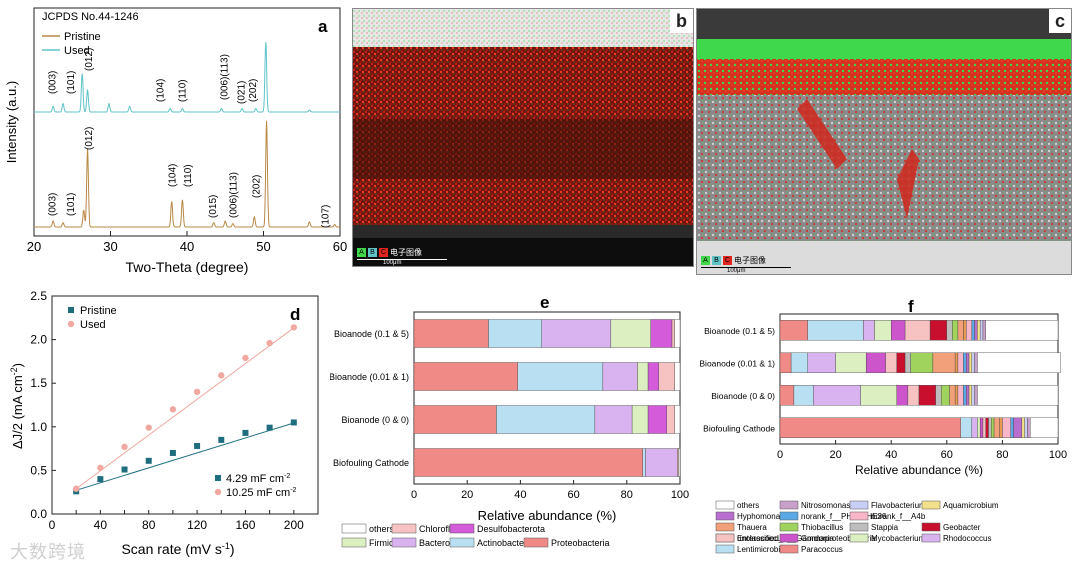 Image resolution: width=1080 pixels, height=569 pixels. What do you see at coordinates (743, 396) in the screenshot?
I see `category-label: Bioanode (0 & 0)` at bounding box center [743, 396].